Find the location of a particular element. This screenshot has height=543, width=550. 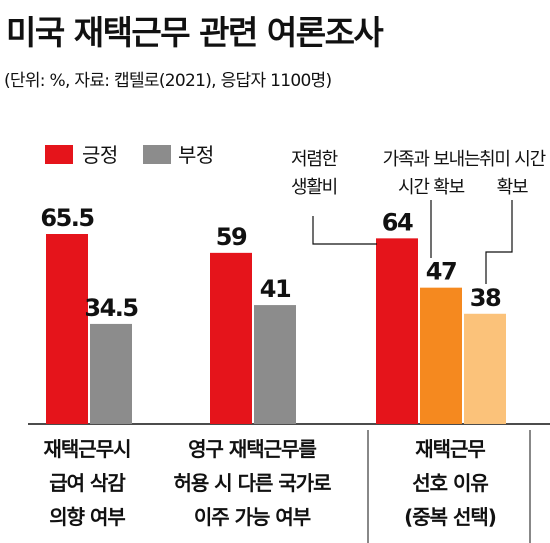

value-label: 59 is located at coordinates (231, 237).